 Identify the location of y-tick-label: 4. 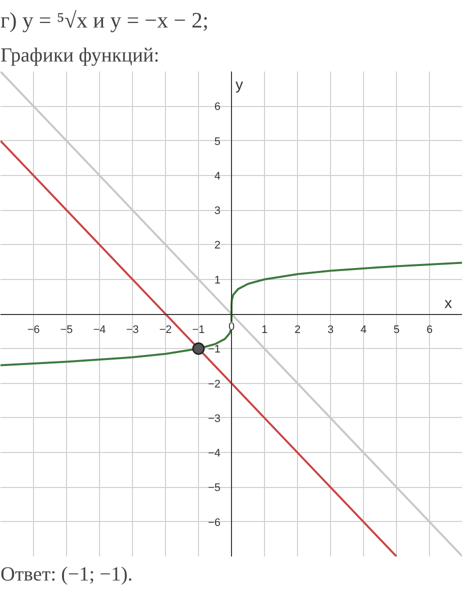
(217, 176).